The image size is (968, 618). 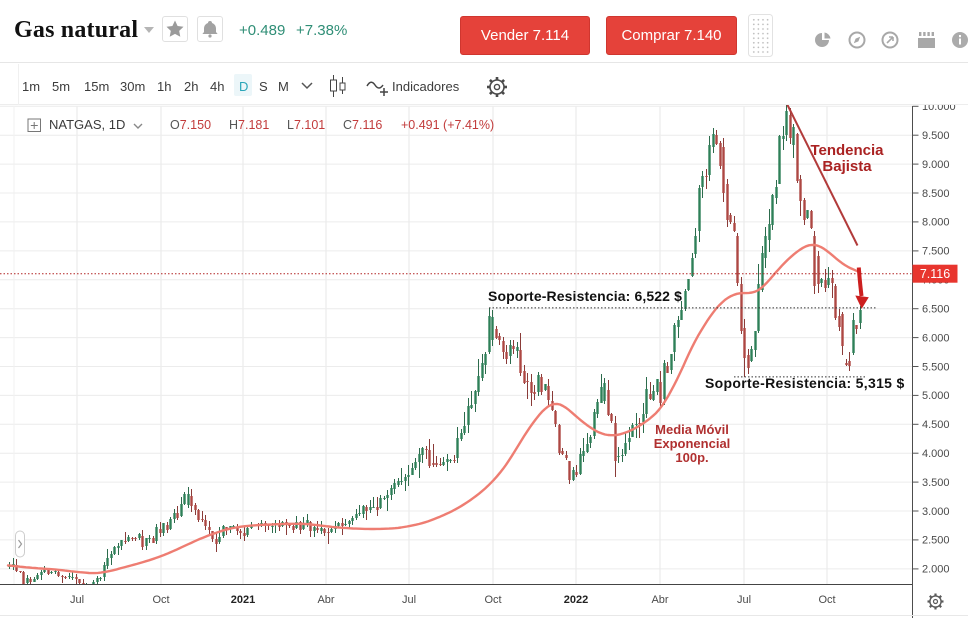 What do you see at coordinates (585, 296) in the screenshot?
I see `svg-text: Soporte-Resistencia: 6,522 $` at bounding box center [585, 296].